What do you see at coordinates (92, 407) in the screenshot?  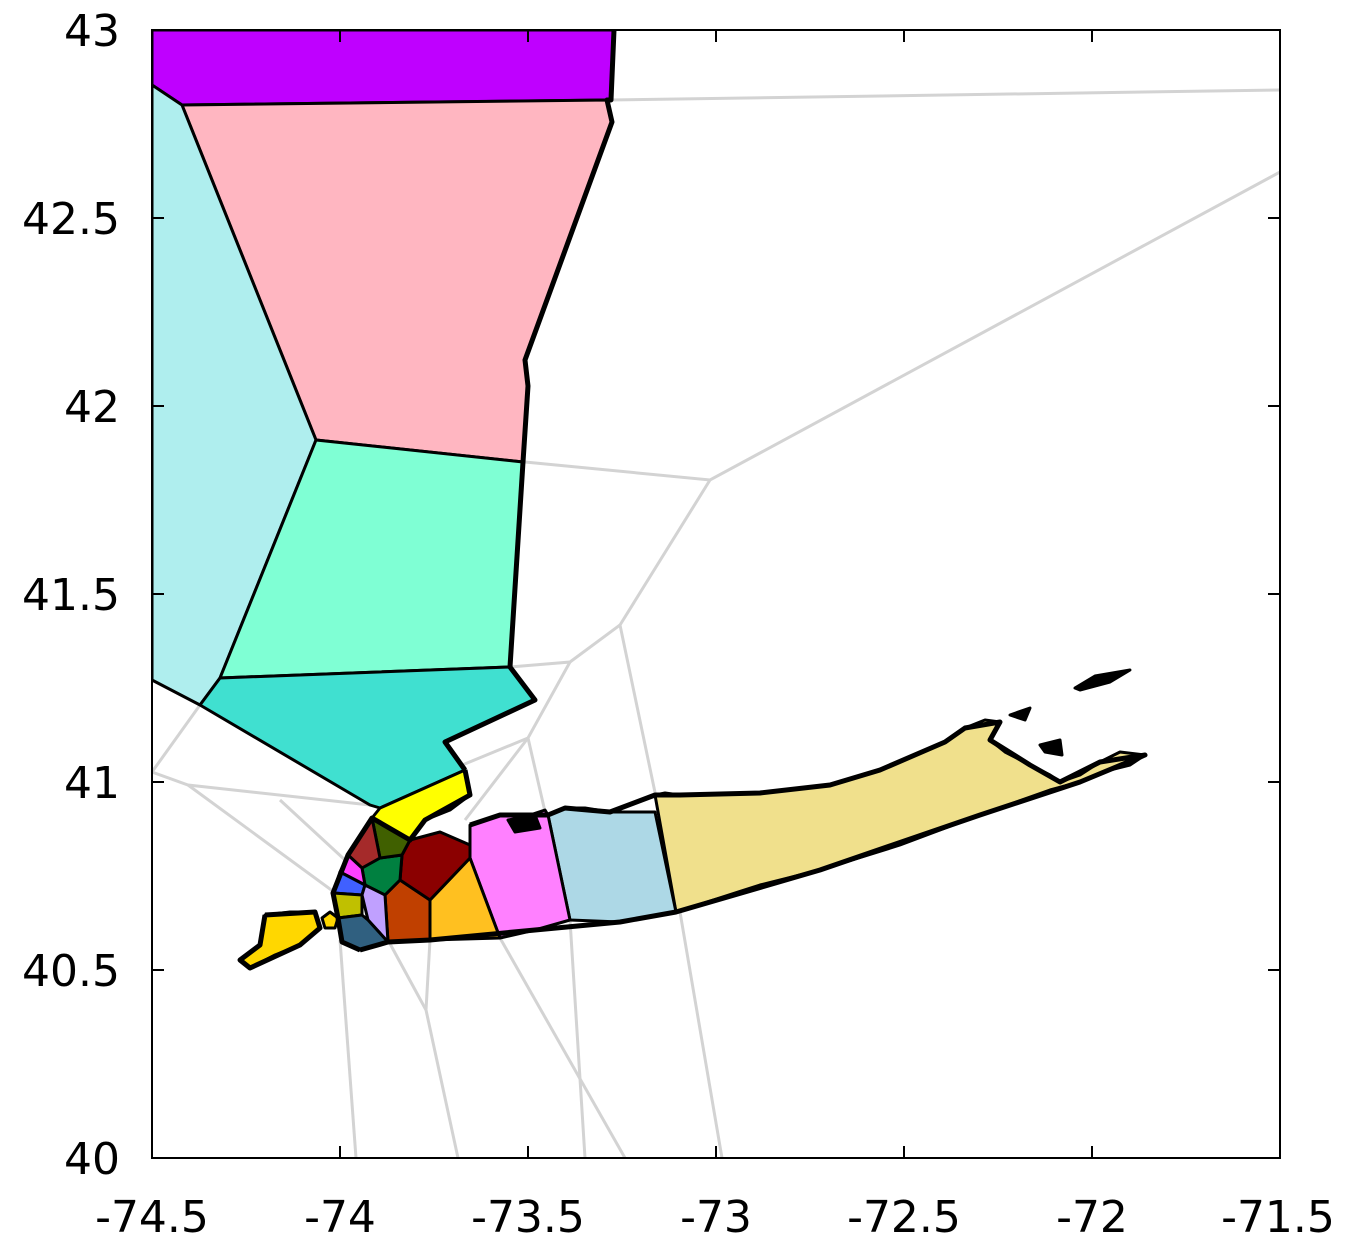 I see `y-tick-label: 42` at bounding box center [92, 407].